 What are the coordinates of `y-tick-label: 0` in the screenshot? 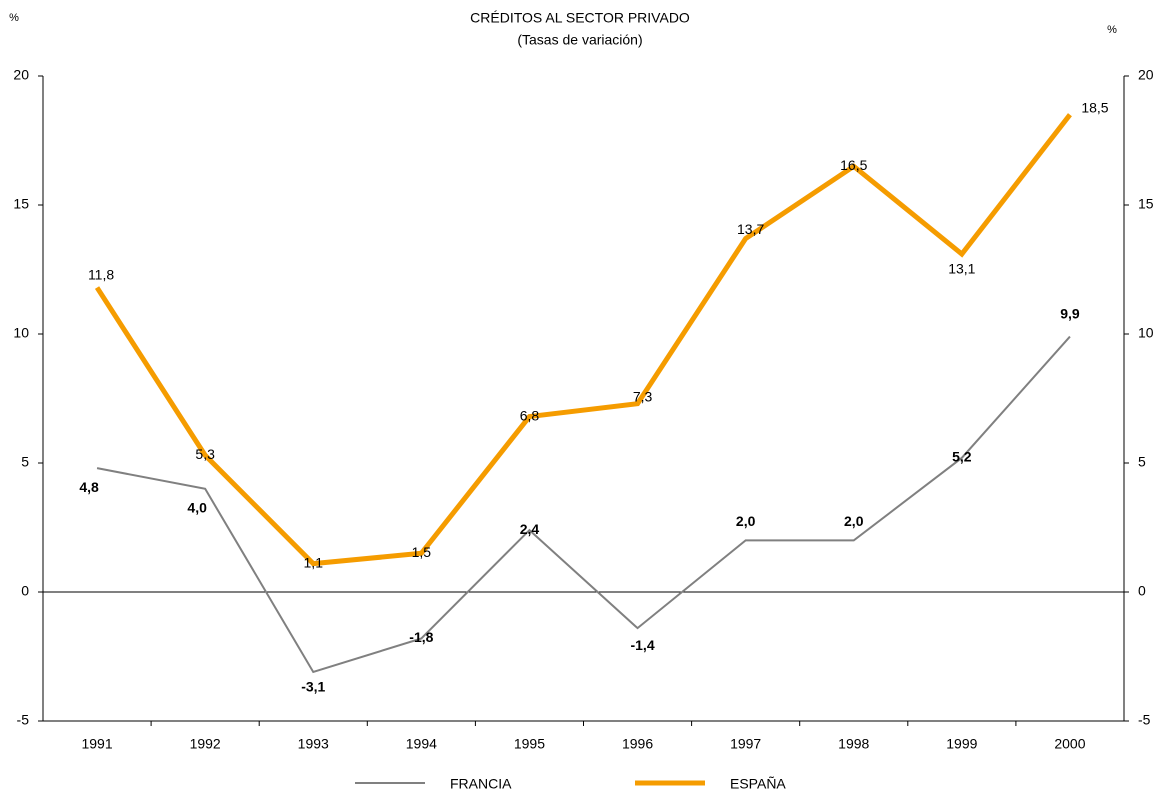 It's located at (25, 591).